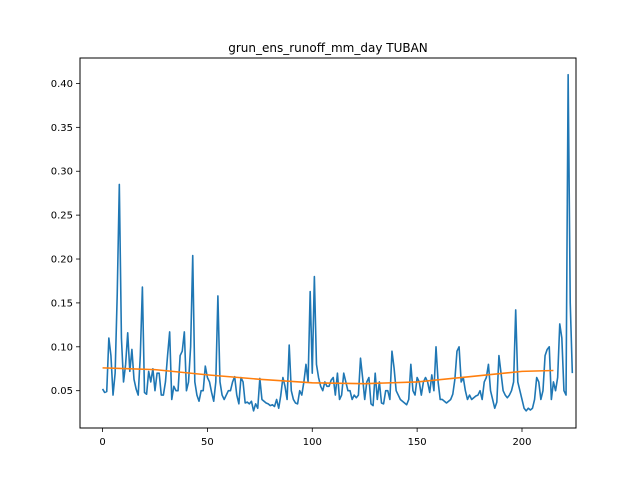  What do you see at coordinates (521, 442) in the screenshot?
I see `x-tick-label: 200` at bounding box center [521, 442].